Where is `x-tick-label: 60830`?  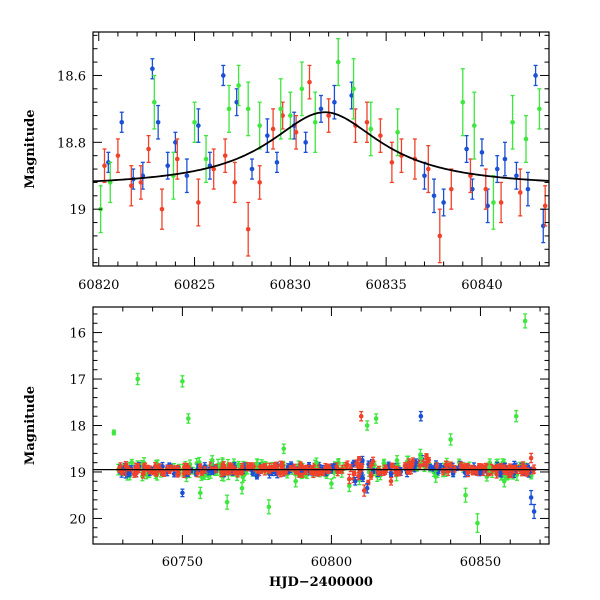
x-tick-label: 60830 is located at coordinates (290, 285).